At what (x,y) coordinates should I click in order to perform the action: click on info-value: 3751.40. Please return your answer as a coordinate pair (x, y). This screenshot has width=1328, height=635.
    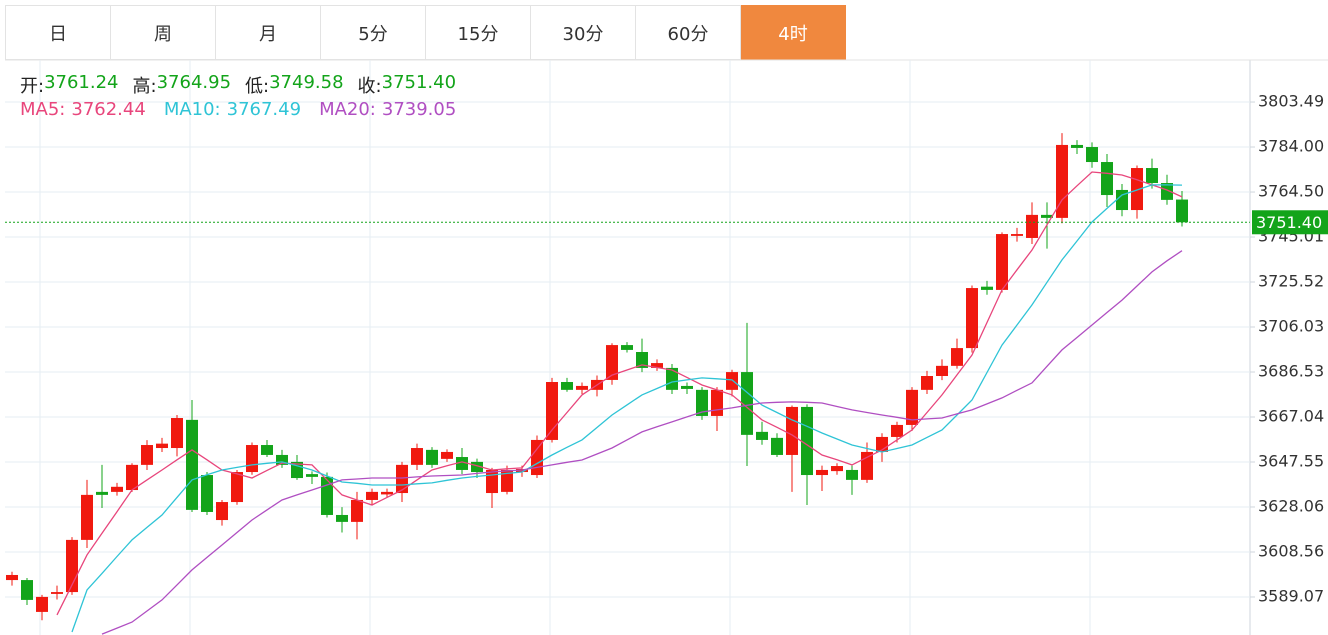
    Looking at the image, I should click on (419, 82).